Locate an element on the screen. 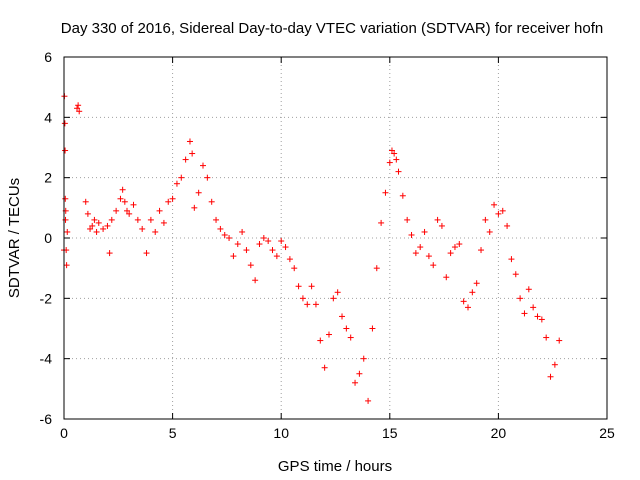  x-tick-label: 10 is located at coordinates (281, 433).